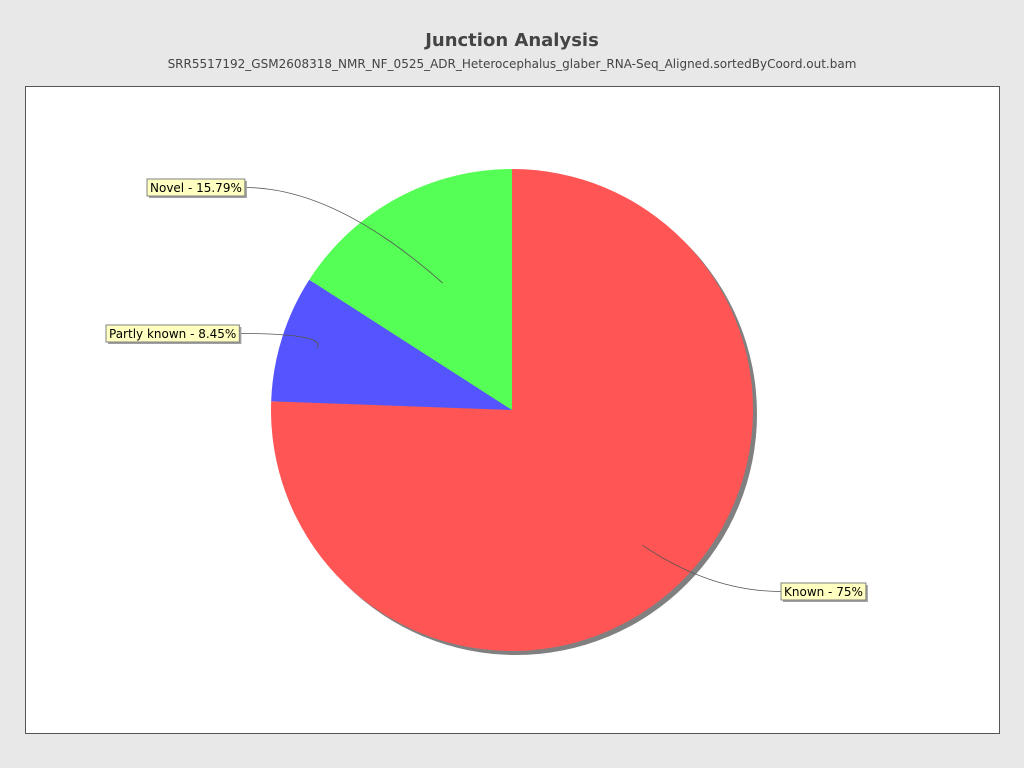  I want to click on slice-label-text: Novel - 15.79%, so click(196, 188).